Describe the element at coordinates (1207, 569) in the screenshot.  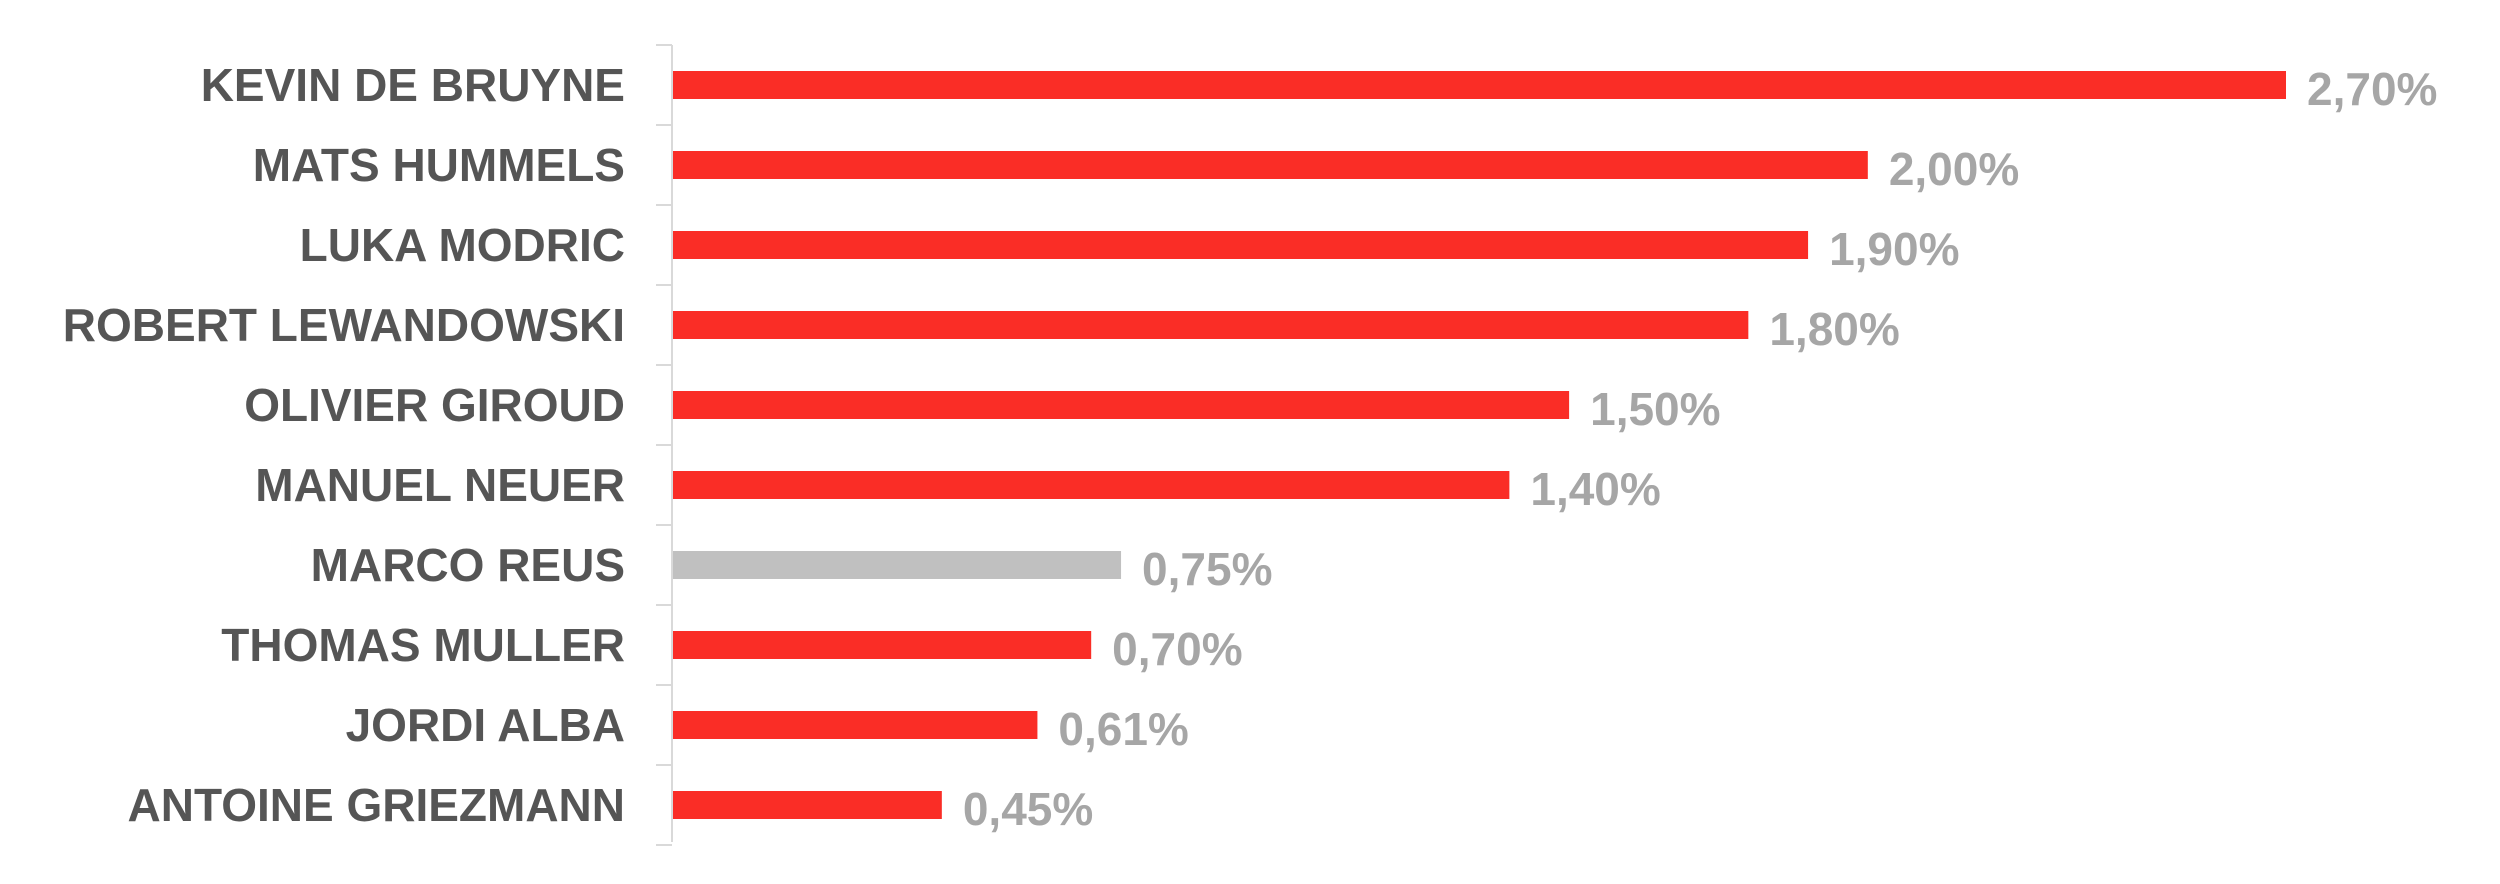
I see `value-label: 0,75%` at that location.